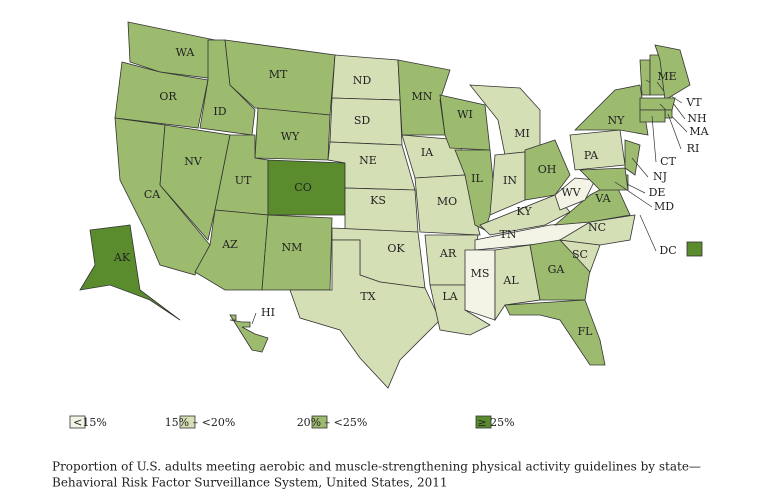 This screenshot has height=502, width=767. I want to click on state-label: ND, so click(362, 80).